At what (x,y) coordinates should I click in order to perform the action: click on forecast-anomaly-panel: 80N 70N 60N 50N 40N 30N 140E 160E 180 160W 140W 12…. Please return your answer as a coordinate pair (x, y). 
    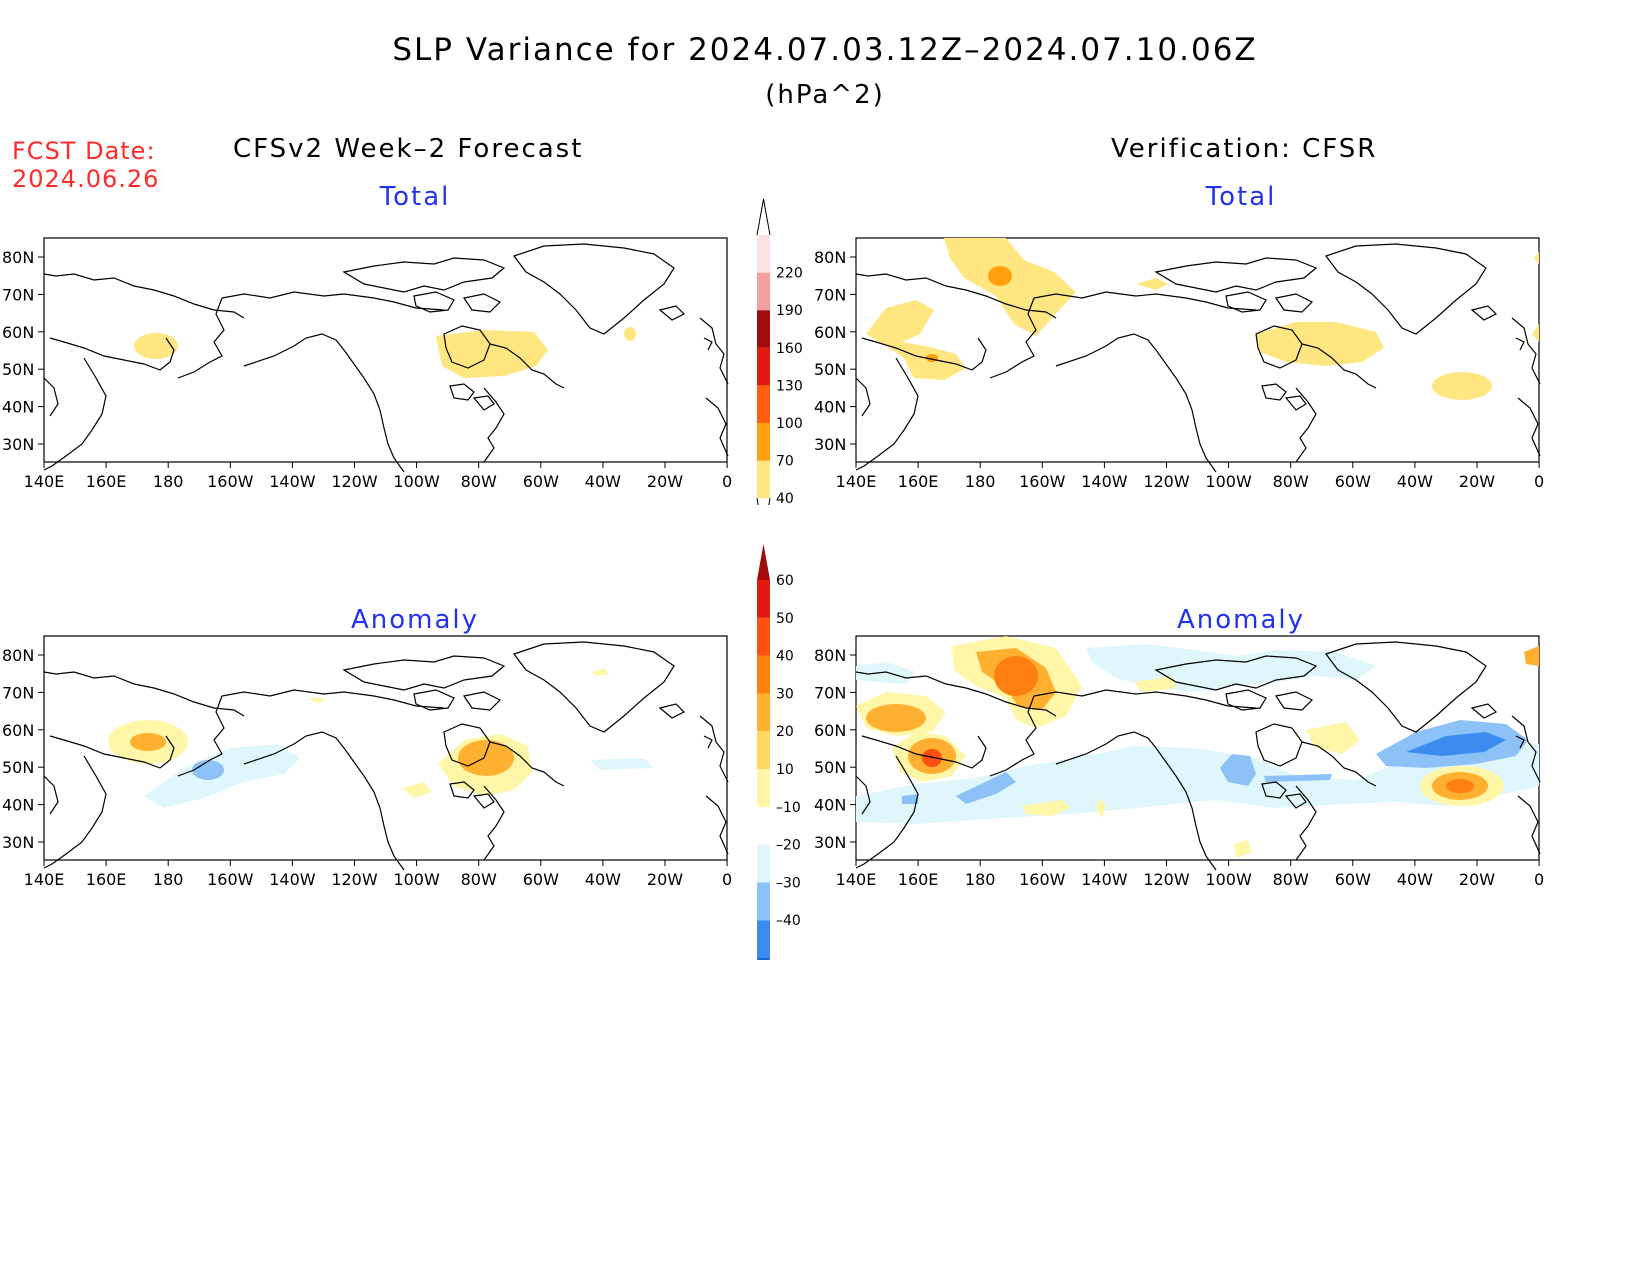
    Looking at the image, I should click on (380, 762).